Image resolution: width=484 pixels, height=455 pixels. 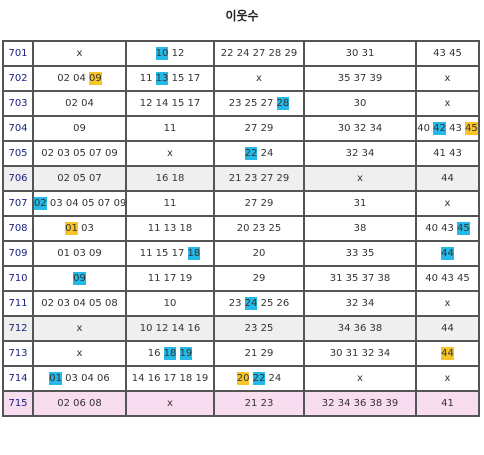 I want to click on cell: 10 12 14 16, so click(x=170, y=328).